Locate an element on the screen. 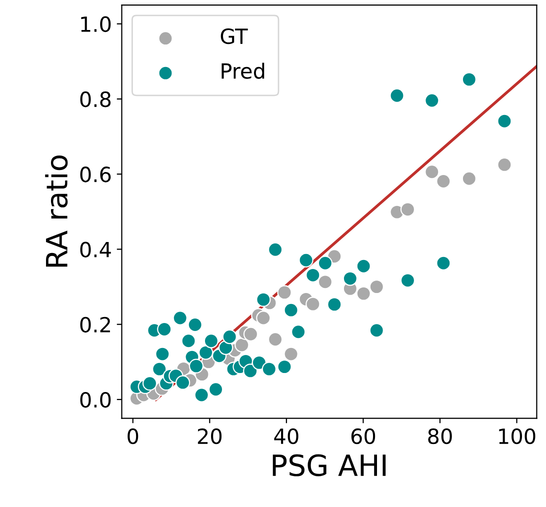  y-tick-label: 0.8 is located at coordinates (95, 99).